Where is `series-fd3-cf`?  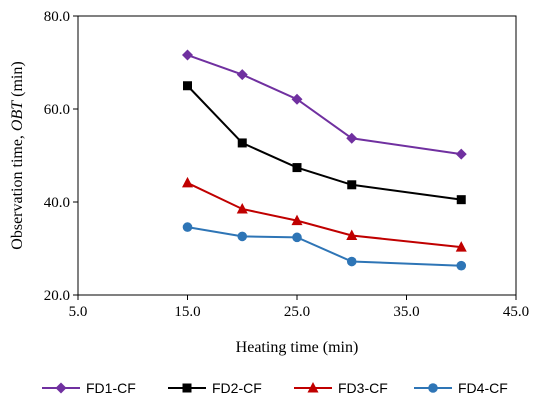 series-fd3-cf is located at coordinates (324, 214).